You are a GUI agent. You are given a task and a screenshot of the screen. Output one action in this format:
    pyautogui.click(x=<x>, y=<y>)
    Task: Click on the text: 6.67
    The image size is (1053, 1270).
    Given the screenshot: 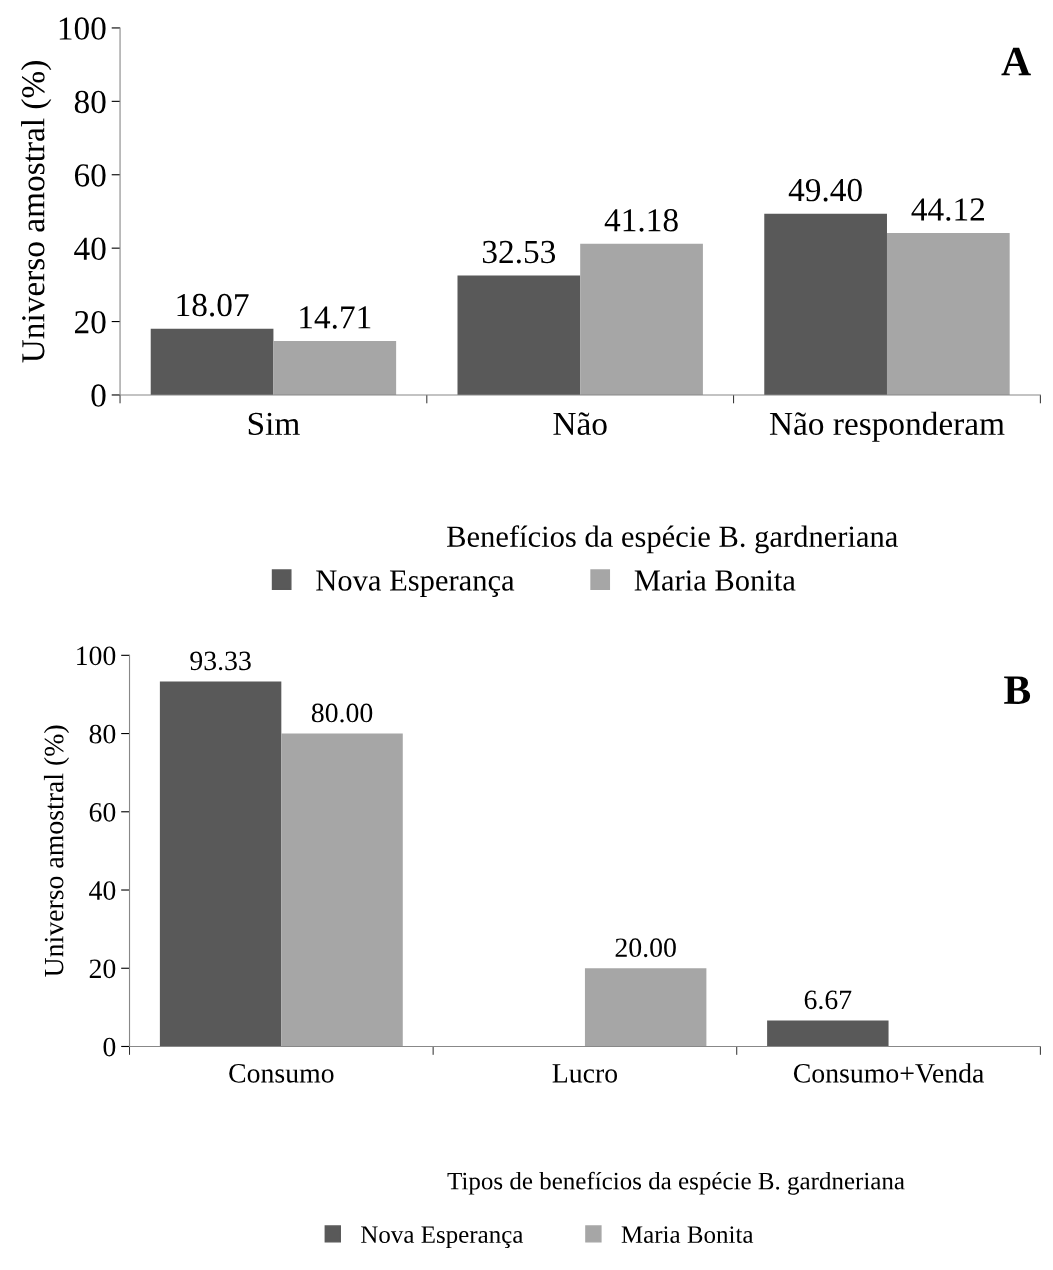 What is the action you would take?
    pyautogui.click(x=828, y=1000)
    